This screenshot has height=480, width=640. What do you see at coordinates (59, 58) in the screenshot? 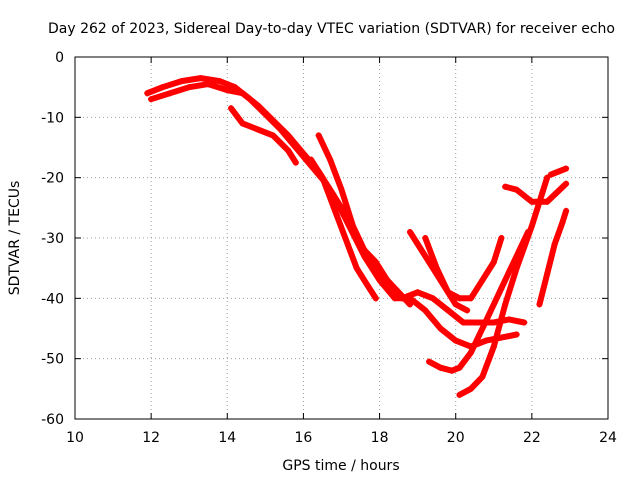
I see `y-tick-label: 0` at bounding box center [59, 58].